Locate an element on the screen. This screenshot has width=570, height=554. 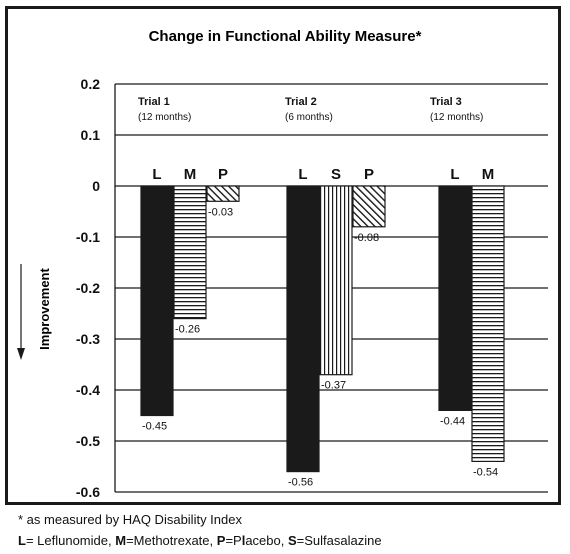
y-tick-label: -0.3 is located at coordinates (88, 339).